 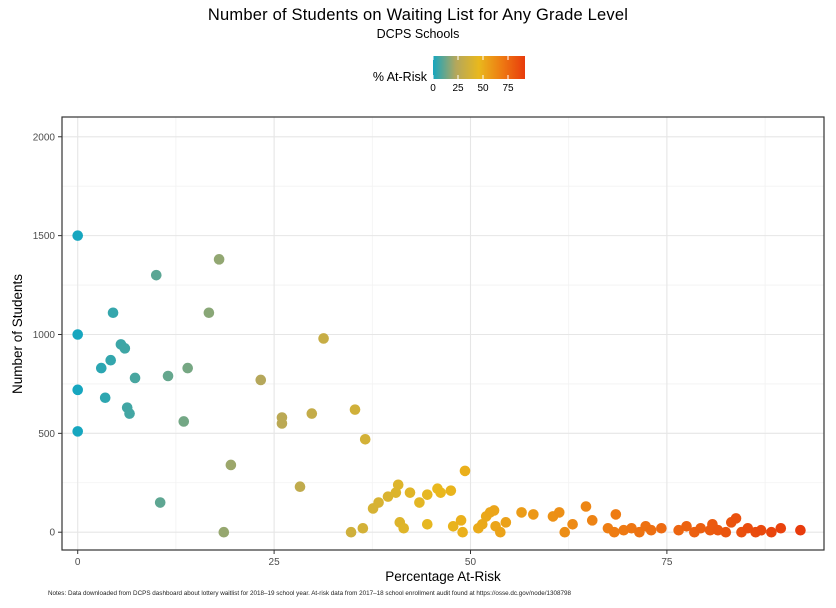 What do you see at coordinates (275, 562) in the screenshot?
I see `x-tick-label: 25` at bounding box center [275, 562].